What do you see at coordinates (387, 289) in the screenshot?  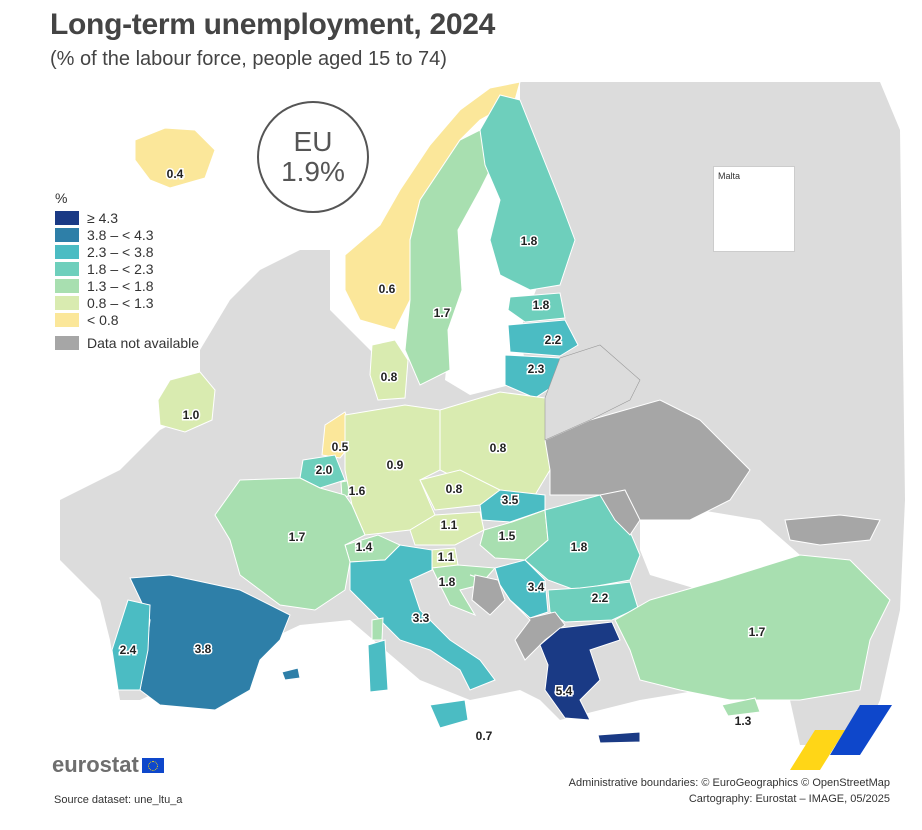 I see `value-label-norway: 0.6` at bounding box center [387, 289].